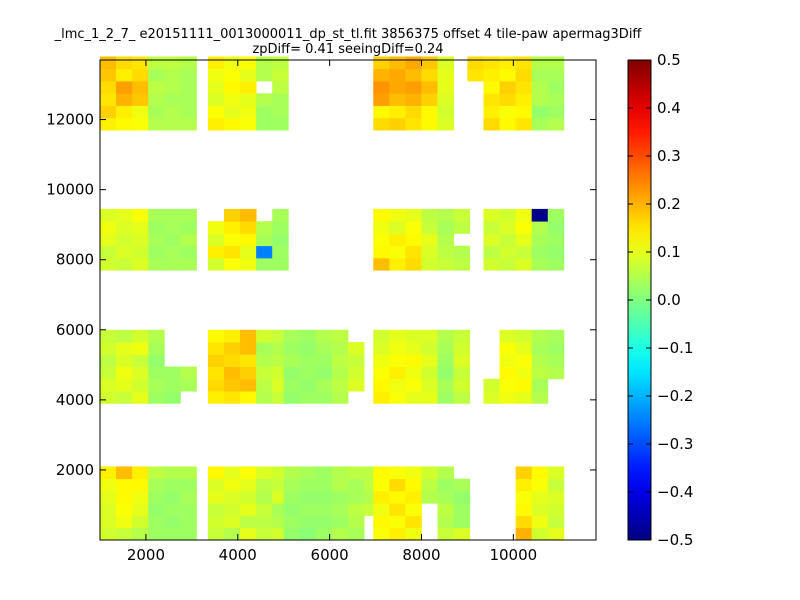 This screenshot has height=600, width=800. What do you see at coordinates (75, 470) in the screenshot?
I see `y-tick-label: 2000` at bounding box center [75, 470].